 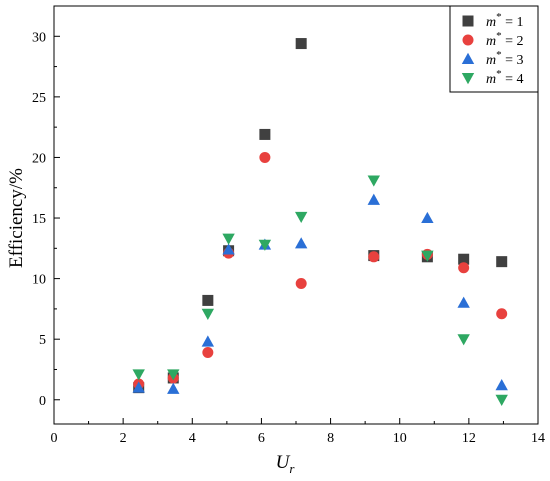 What do you see at coordinates (39, 98) in the screenshot?
I see `y-tick-label: 25` at bounding box center [39, 98].